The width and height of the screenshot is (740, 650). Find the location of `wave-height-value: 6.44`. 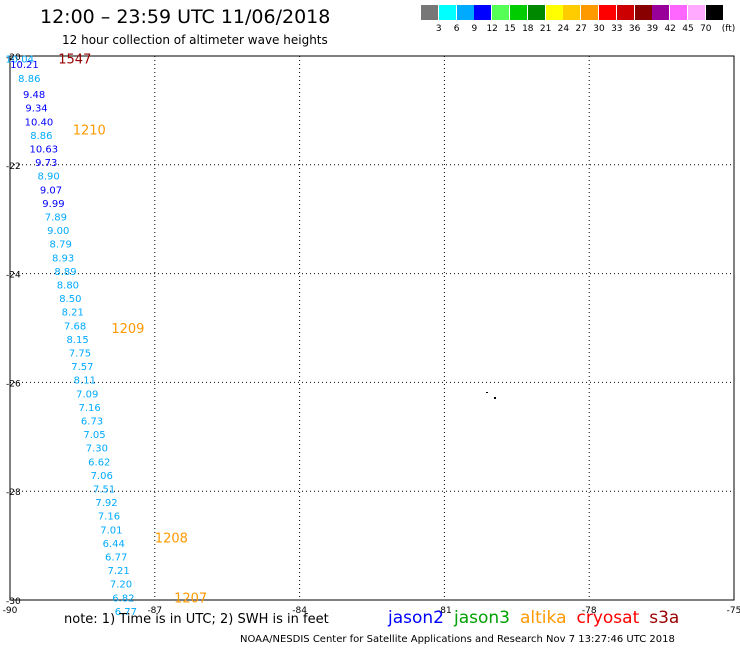

wave-height-value: 6.44 is located at coordinates (114, 544).